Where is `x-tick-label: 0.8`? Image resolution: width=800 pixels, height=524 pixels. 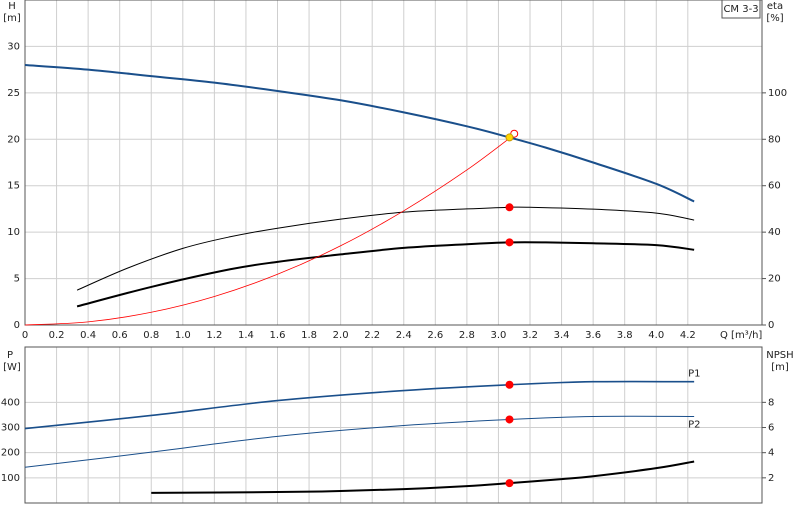 x-tick-label: 0.8 is located at coordinates (151, 335).